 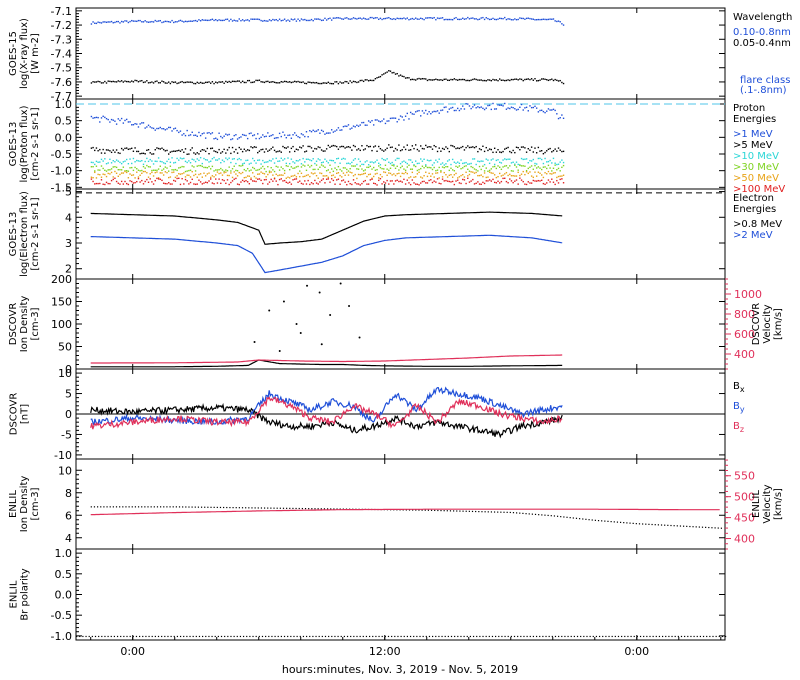 What do you see at coordinates (25, 594) in the screenshot?
I see `y-axis-label: Br polarity` at bounding box center [25, 594].